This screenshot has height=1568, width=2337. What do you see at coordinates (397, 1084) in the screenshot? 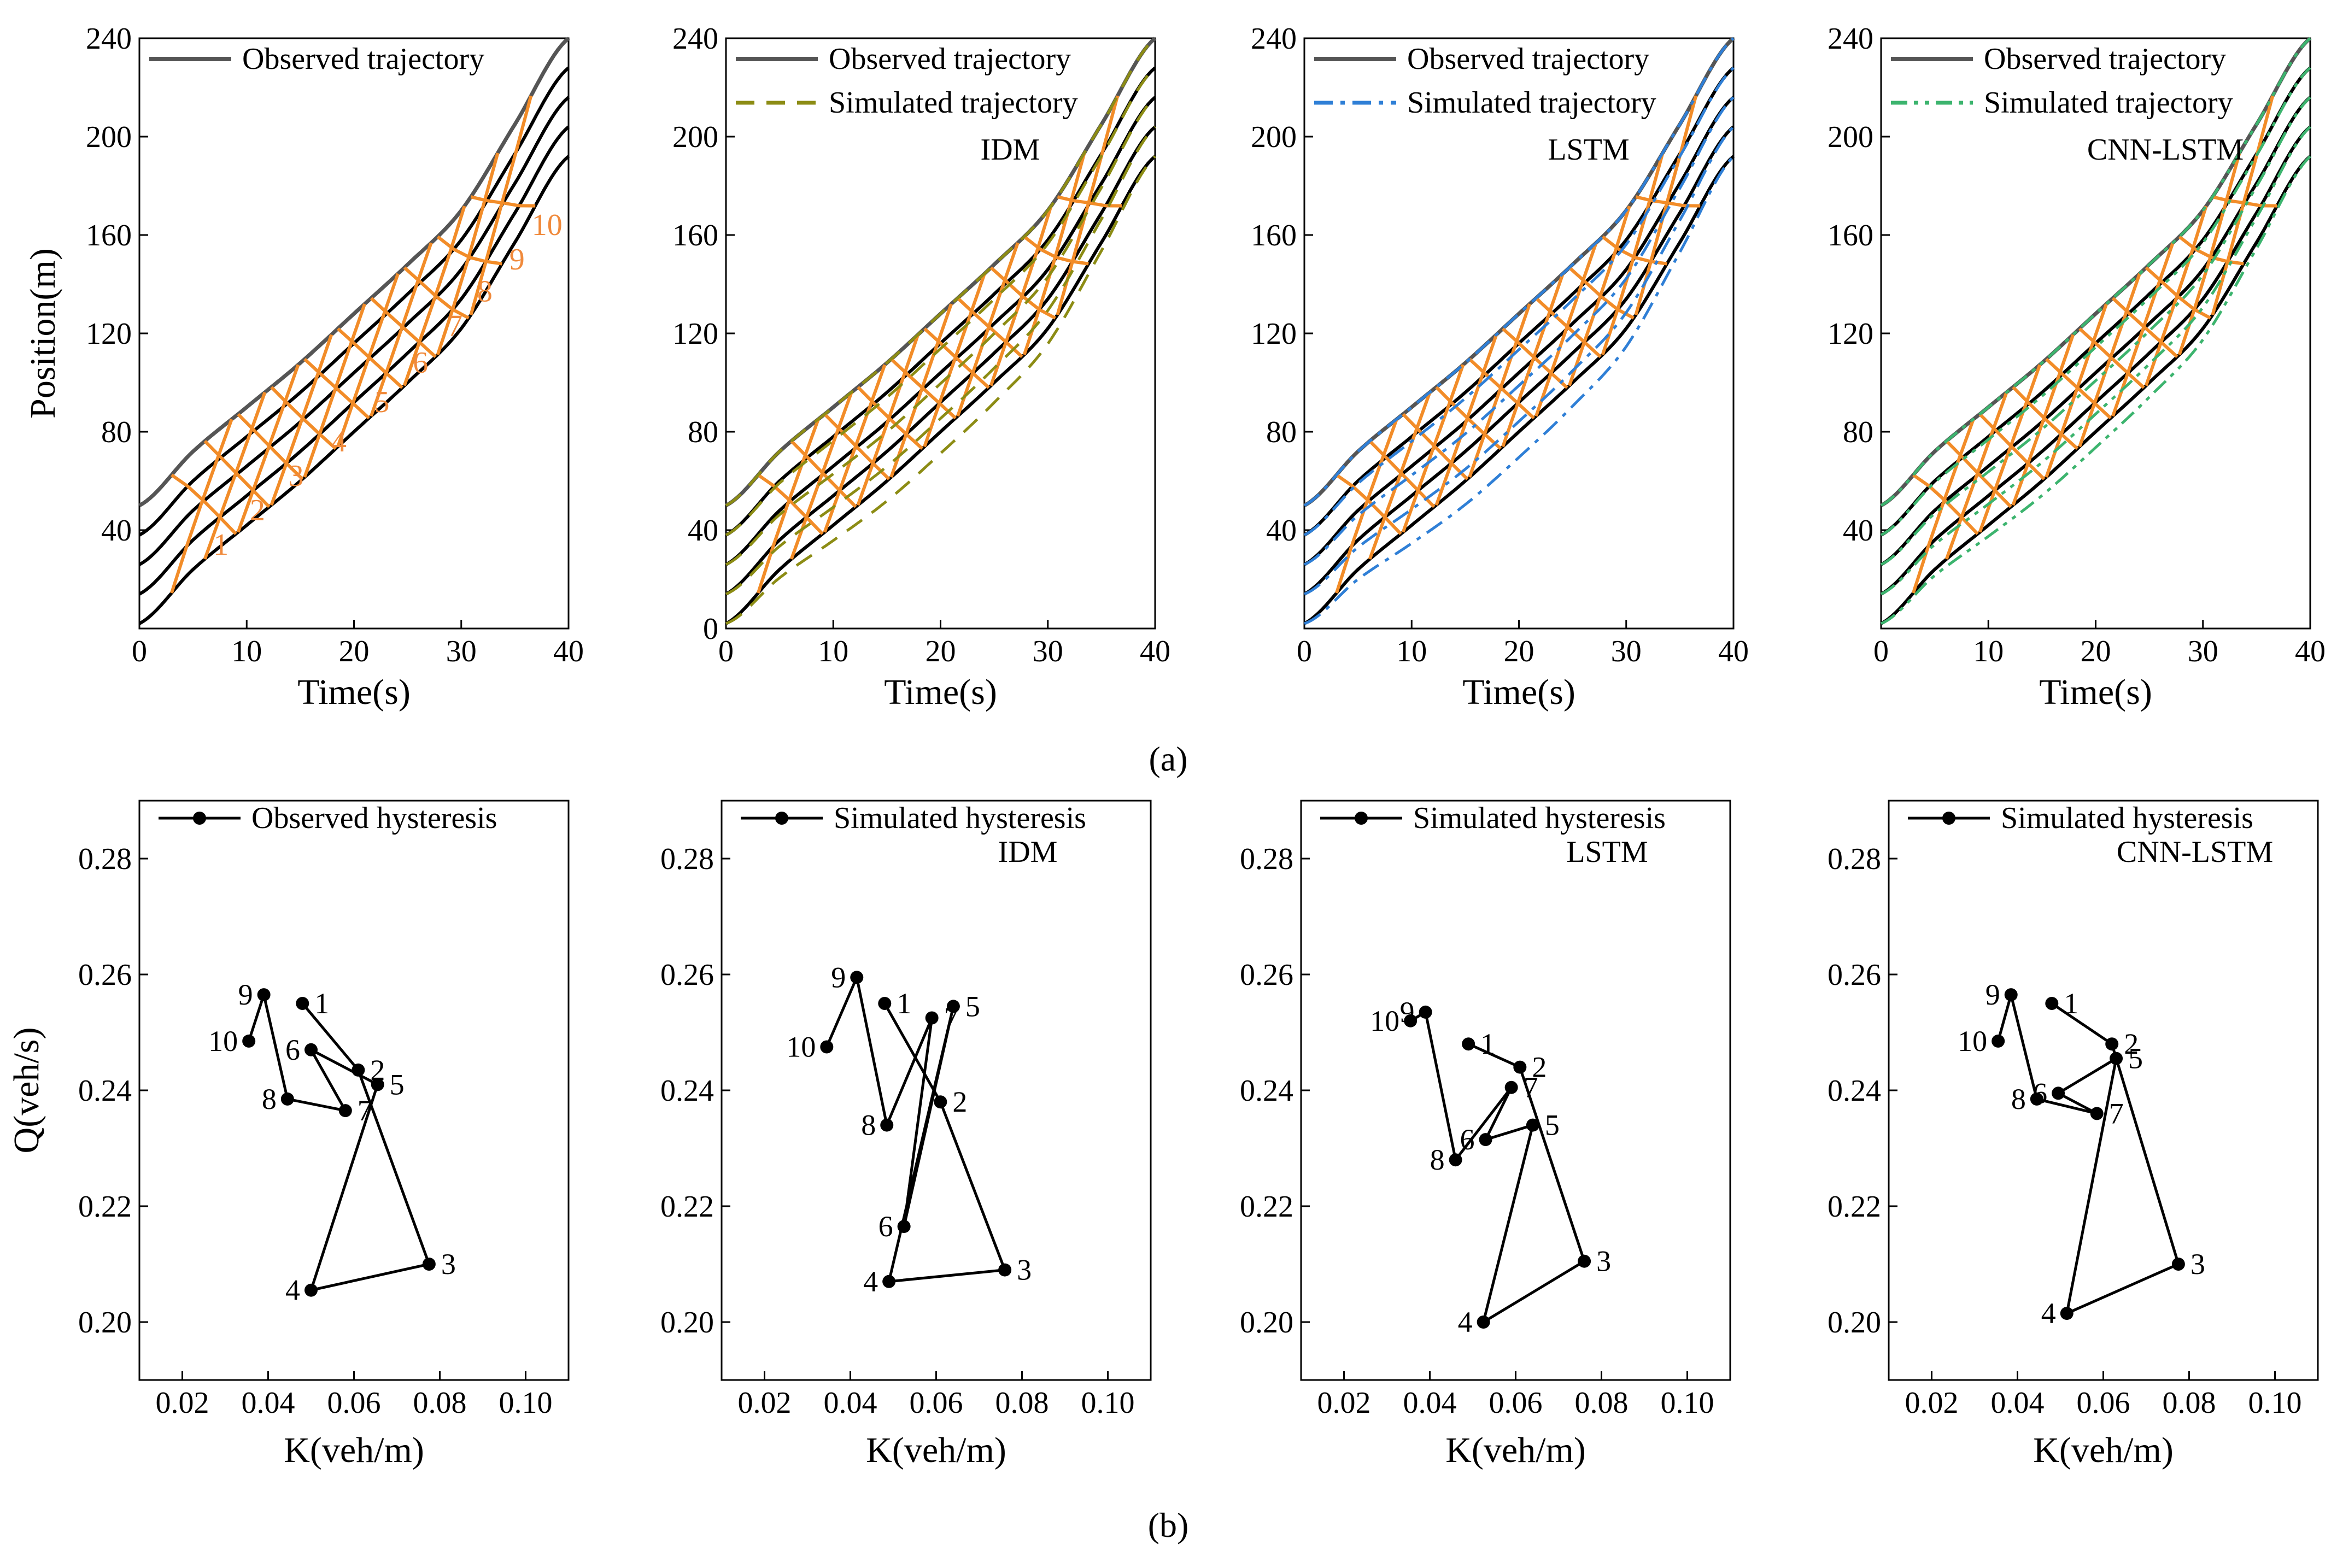
I see `hysteresis-point-label: 5` at bounding box center [397, 1084].